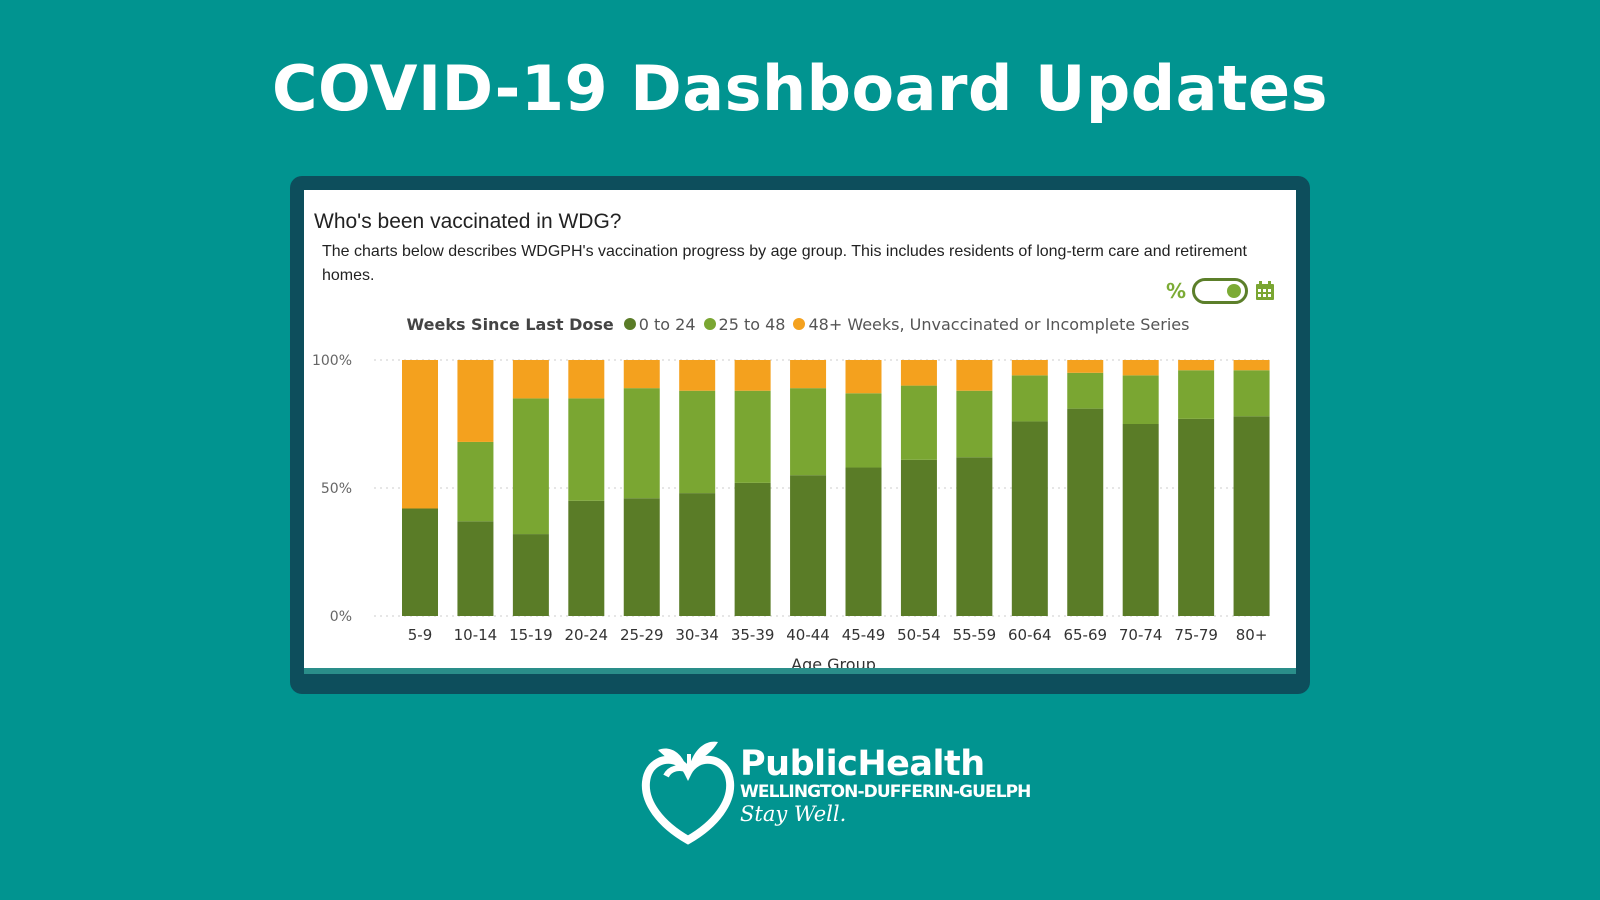 This screenshot has height=900, width=1600. What do you see at coordinates (1265, 290) in the screenshot?
I see `calendar-icon` at bounding box center [1265, 290].